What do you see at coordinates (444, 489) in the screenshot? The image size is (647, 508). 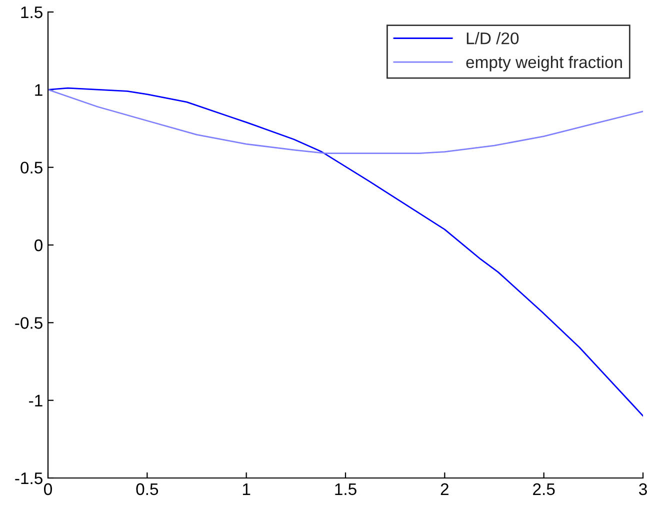 I see `x-tick-label: 2` at bounding box center [444, 489].